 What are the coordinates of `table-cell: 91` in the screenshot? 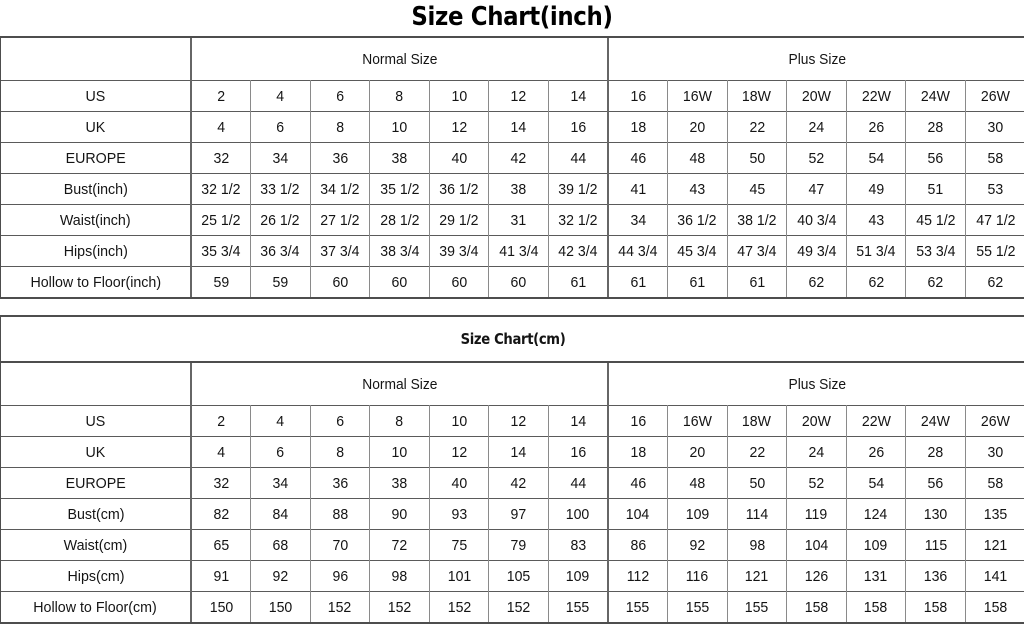 It's located at (221, 576).